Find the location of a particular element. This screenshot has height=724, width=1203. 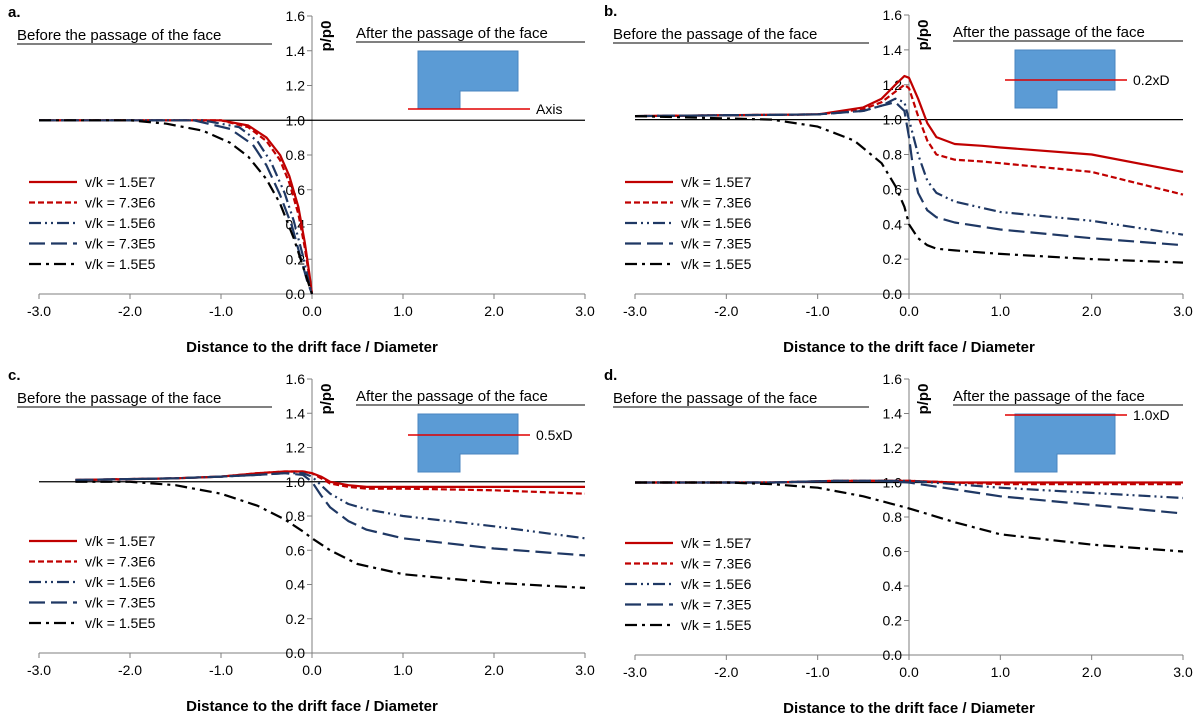

panel-label: b. is located at coordinates (610, 11).